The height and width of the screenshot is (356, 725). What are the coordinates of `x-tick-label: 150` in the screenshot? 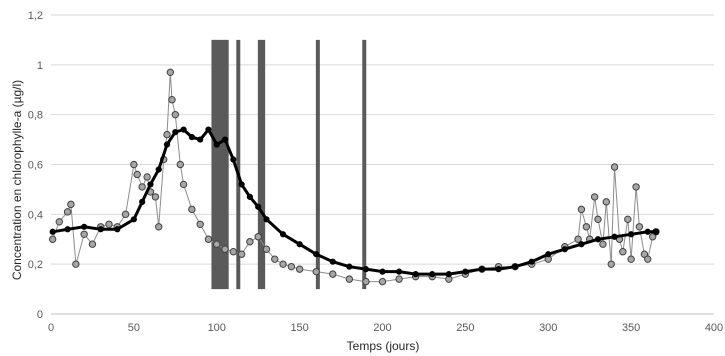 It's located at (299, 328).